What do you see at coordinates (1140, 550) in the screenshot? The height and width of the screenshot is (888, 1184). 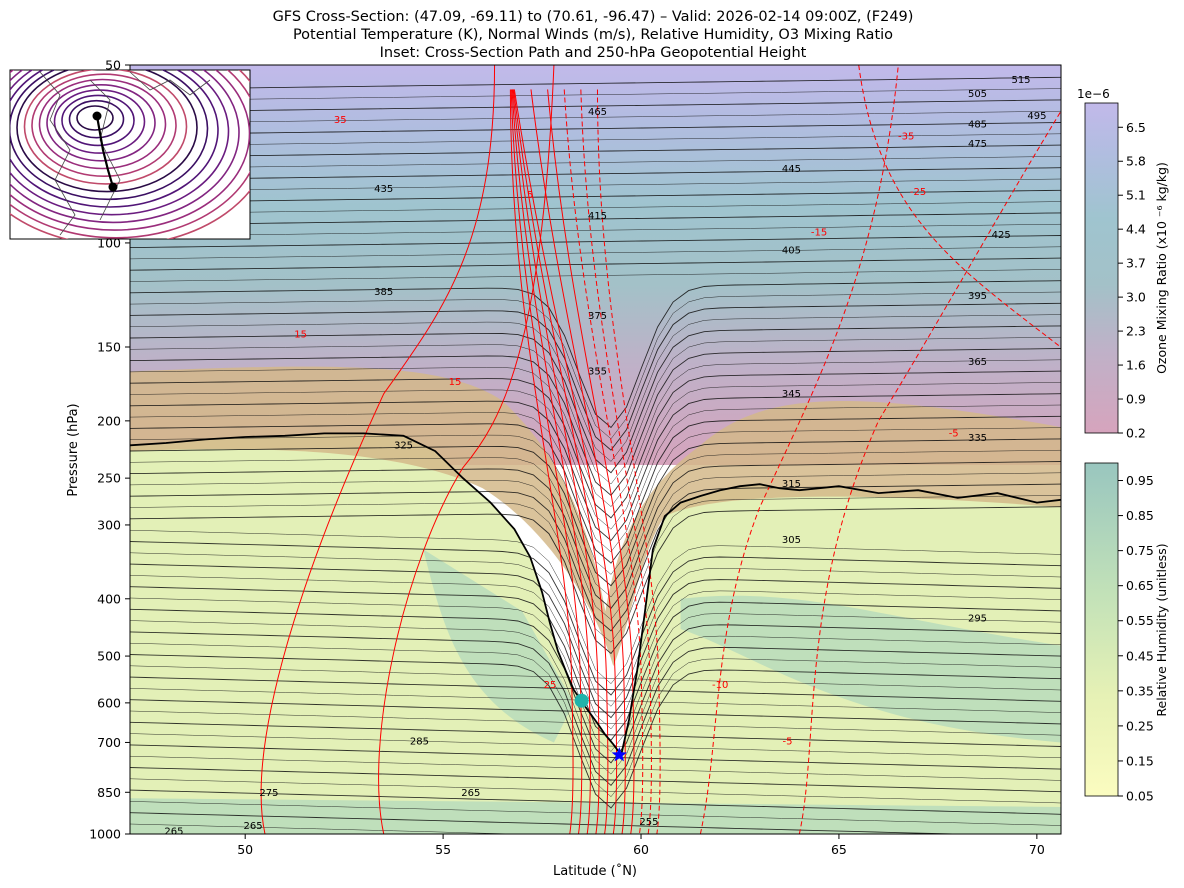 I see `colorbar-tick-label: 0.75` at bounding box center [1140, 550].